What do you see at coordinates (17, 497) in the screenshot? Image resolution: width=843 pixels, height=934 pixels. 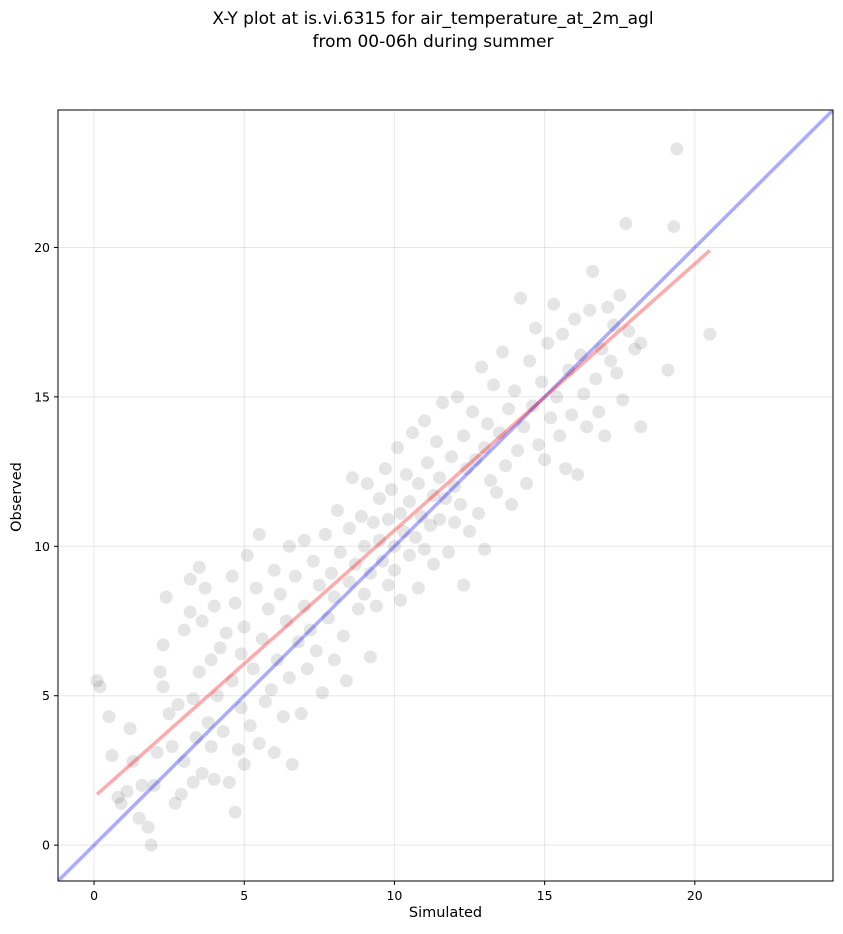 I see `y-axis-label: Observed` at bounding box center [17, 497].